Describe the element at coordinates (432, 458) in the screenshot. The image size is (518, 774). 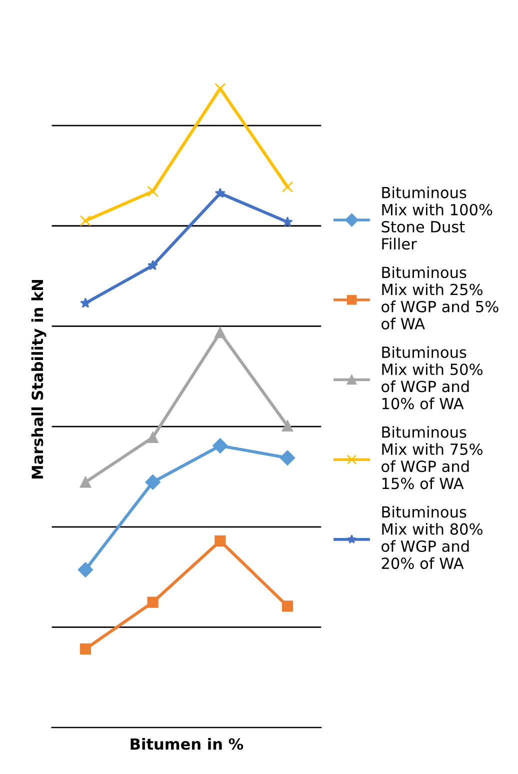
I see `legend-label: Bituminous Mix with 75% of WGP and 15% of WA` at that location.